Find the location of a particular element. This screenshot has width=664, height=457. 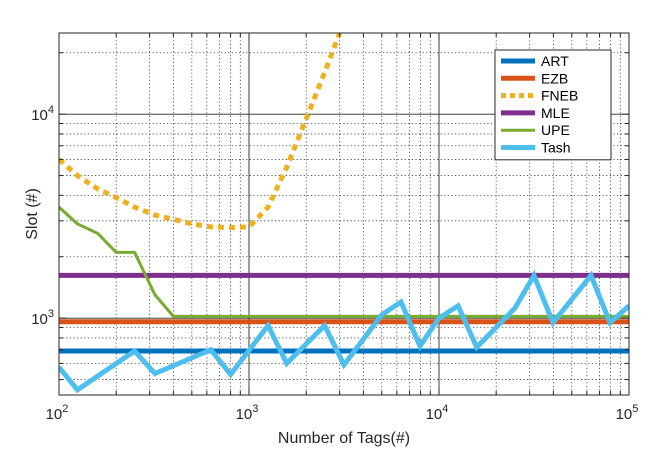

y-axis-title: Slot (#) is located at coordinates (32, 214).